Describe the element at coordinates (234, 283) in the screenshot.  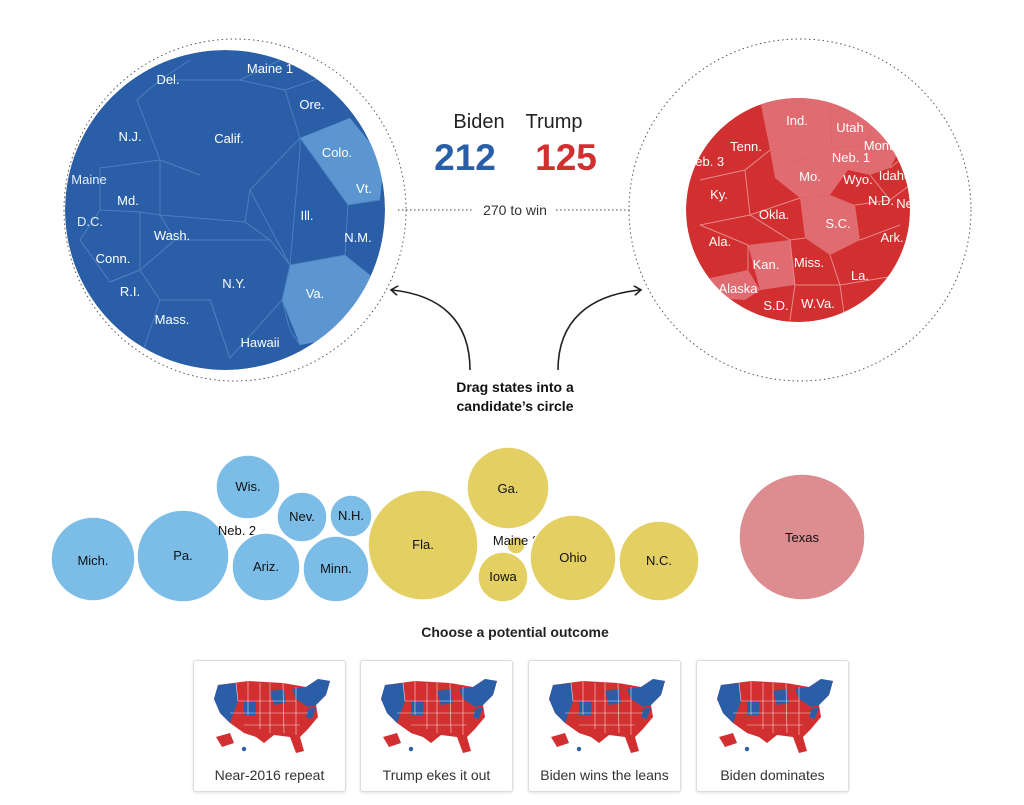
I see `biden-state-label: N.Y.` at that location.